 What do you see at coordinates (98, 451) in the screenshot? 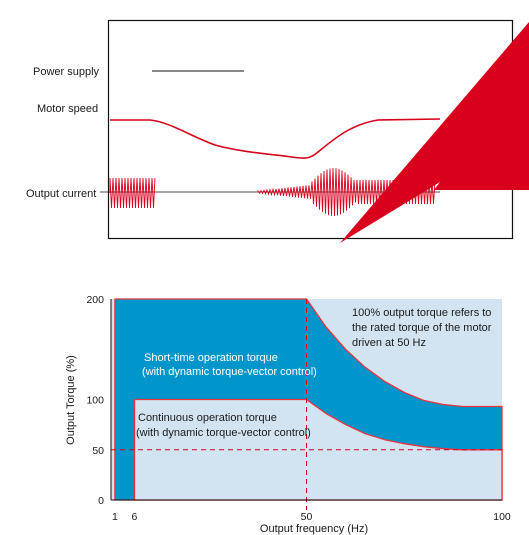
I see `y-tick-label-50: 50` at bounding box center [98, 451].